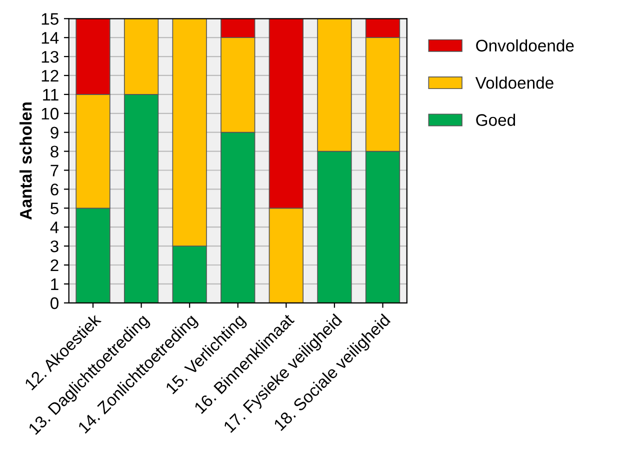 The image size is (626, 466). What do you see at coordinates (50, 19) in the screenshot?
I see `y-tick-label: 15` at bounding box center [50, 19].